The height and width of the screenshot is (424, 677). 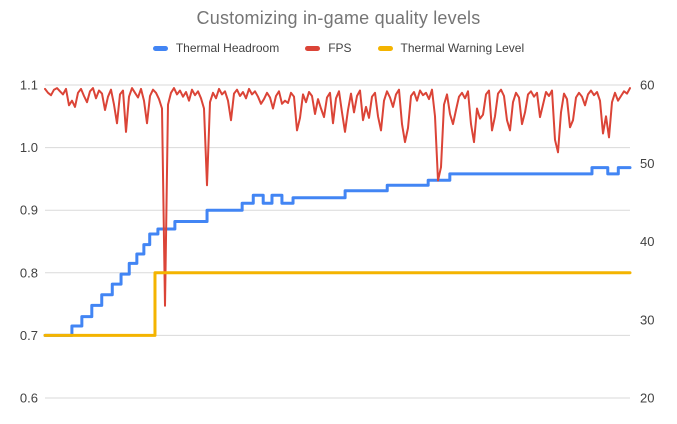 I want to click on legend-item-thermal-headroom: Thermal Headroom, so click(x=216, y=48).